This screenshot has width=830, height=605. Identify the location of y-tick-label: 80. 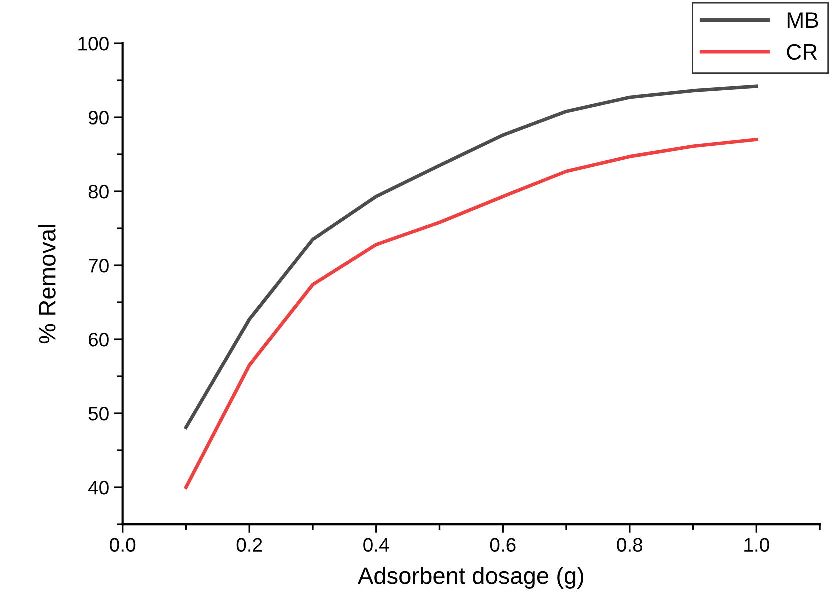
(98, 192).